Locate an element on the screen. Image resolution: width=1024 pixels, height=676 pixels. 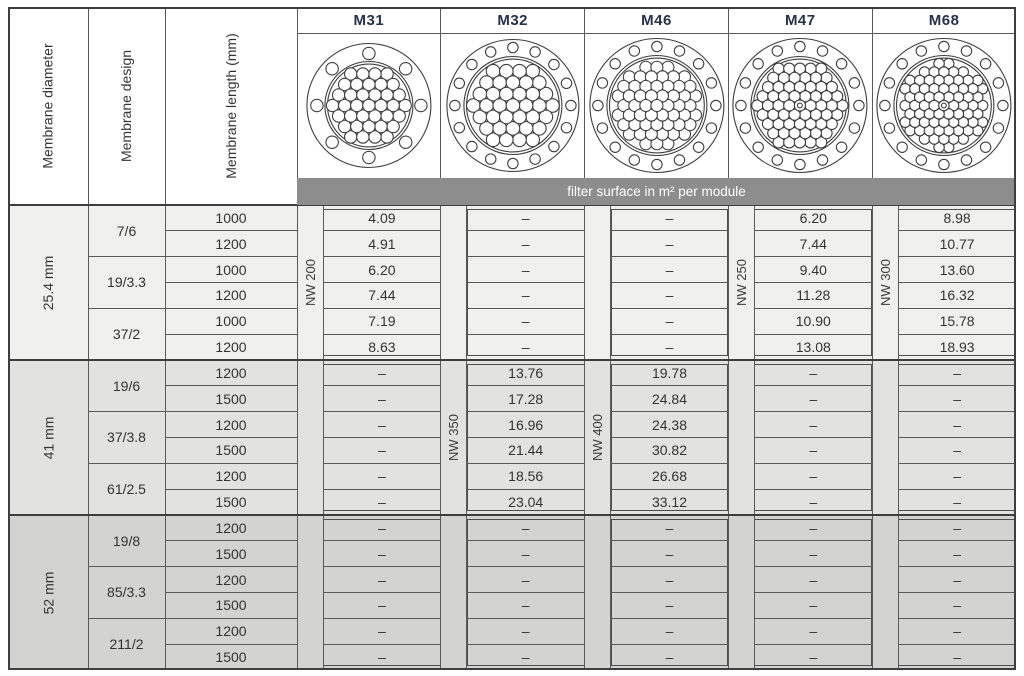
length-cell-text: 1200 is located at coordinates (231, 243).